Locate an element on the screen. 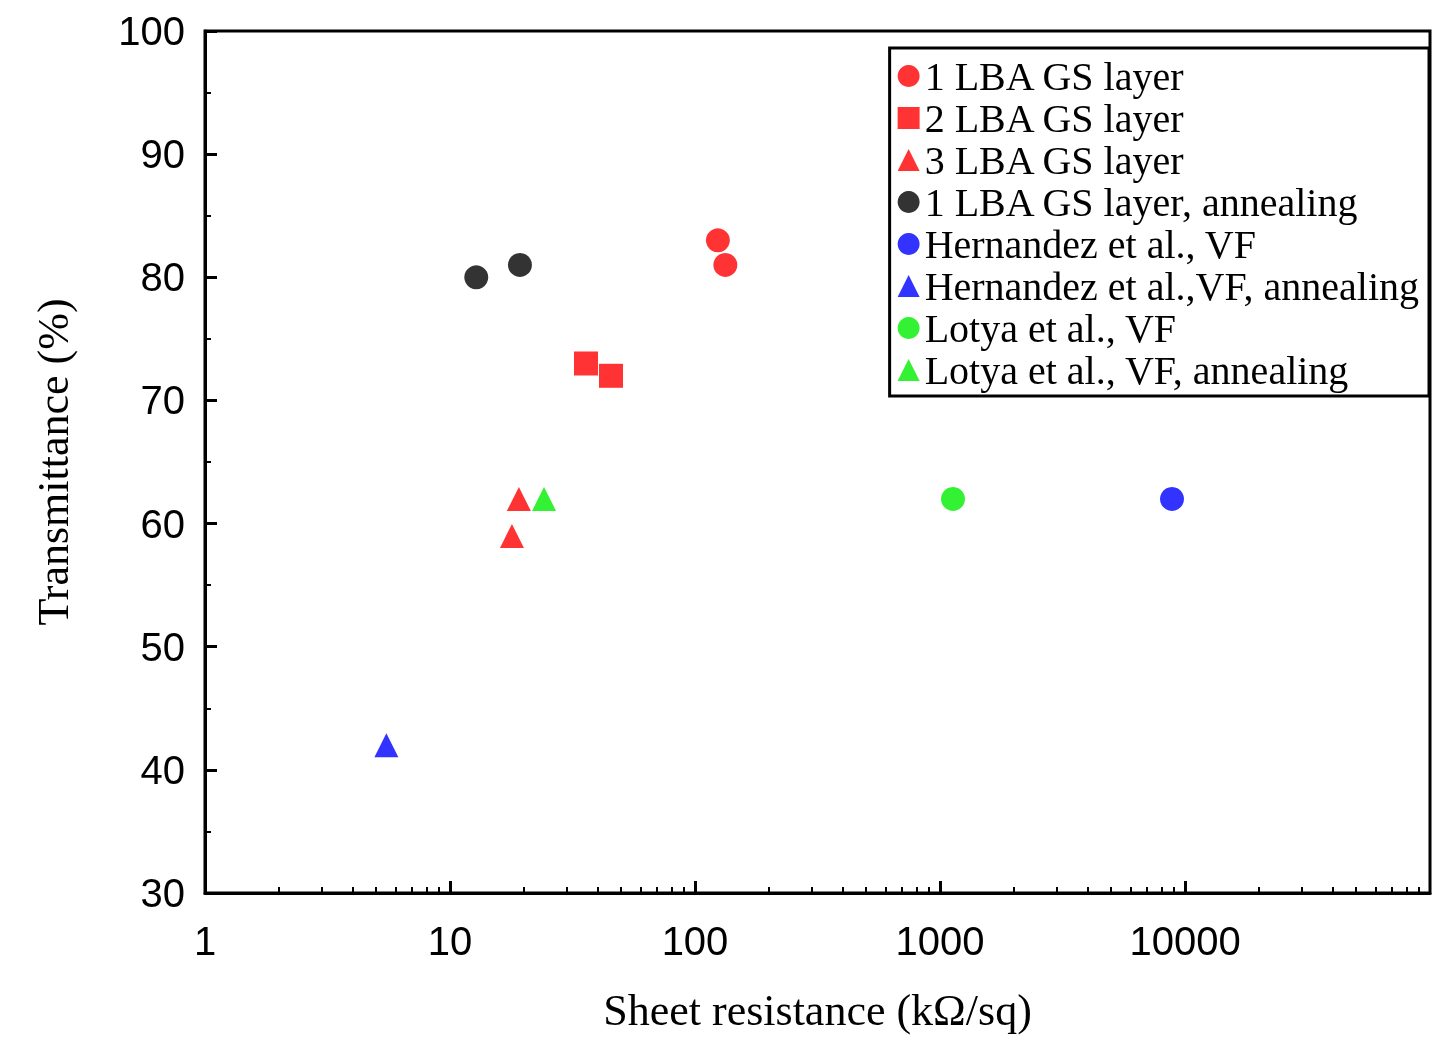  x-tick-label: 10 is located at coordinates (450, 941).